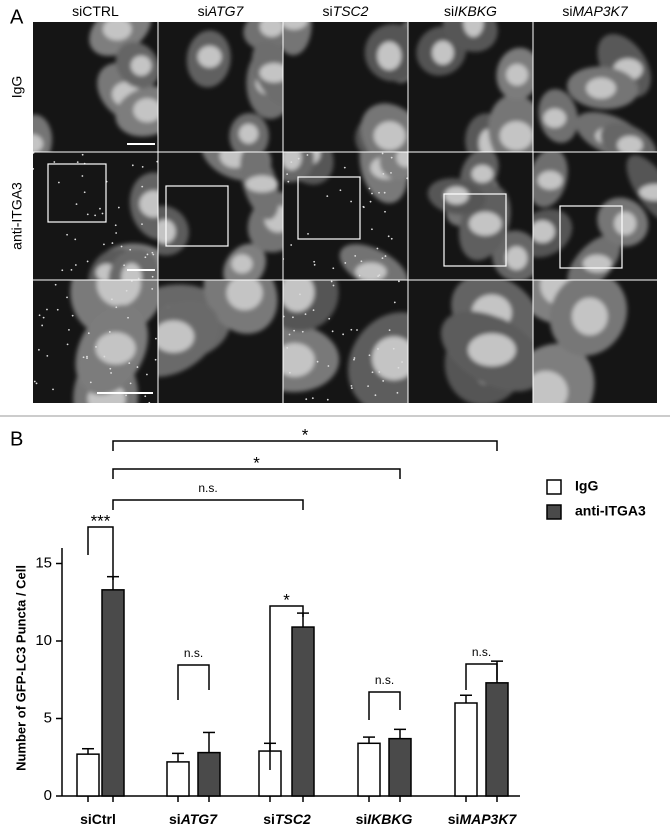 The image size is (670, 840). I want to click on panel-label: A, so click(17, 17).